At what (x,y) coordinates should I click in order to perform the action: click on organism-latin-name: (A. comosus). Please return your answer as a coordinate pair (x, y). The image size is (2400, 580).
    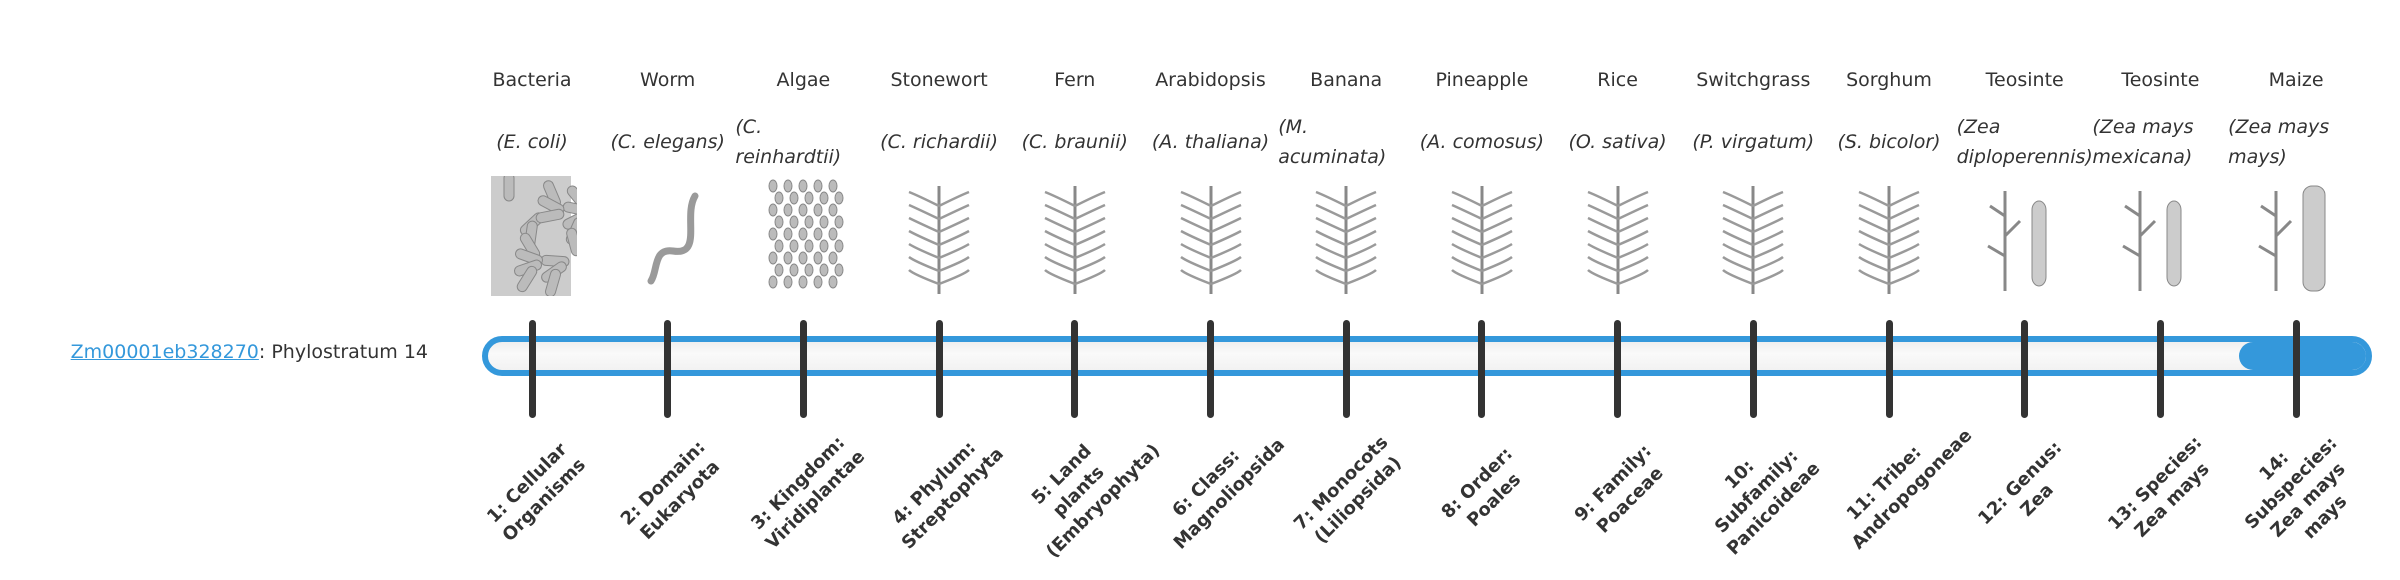
    Looking at the image, I should click on (1482, 142).